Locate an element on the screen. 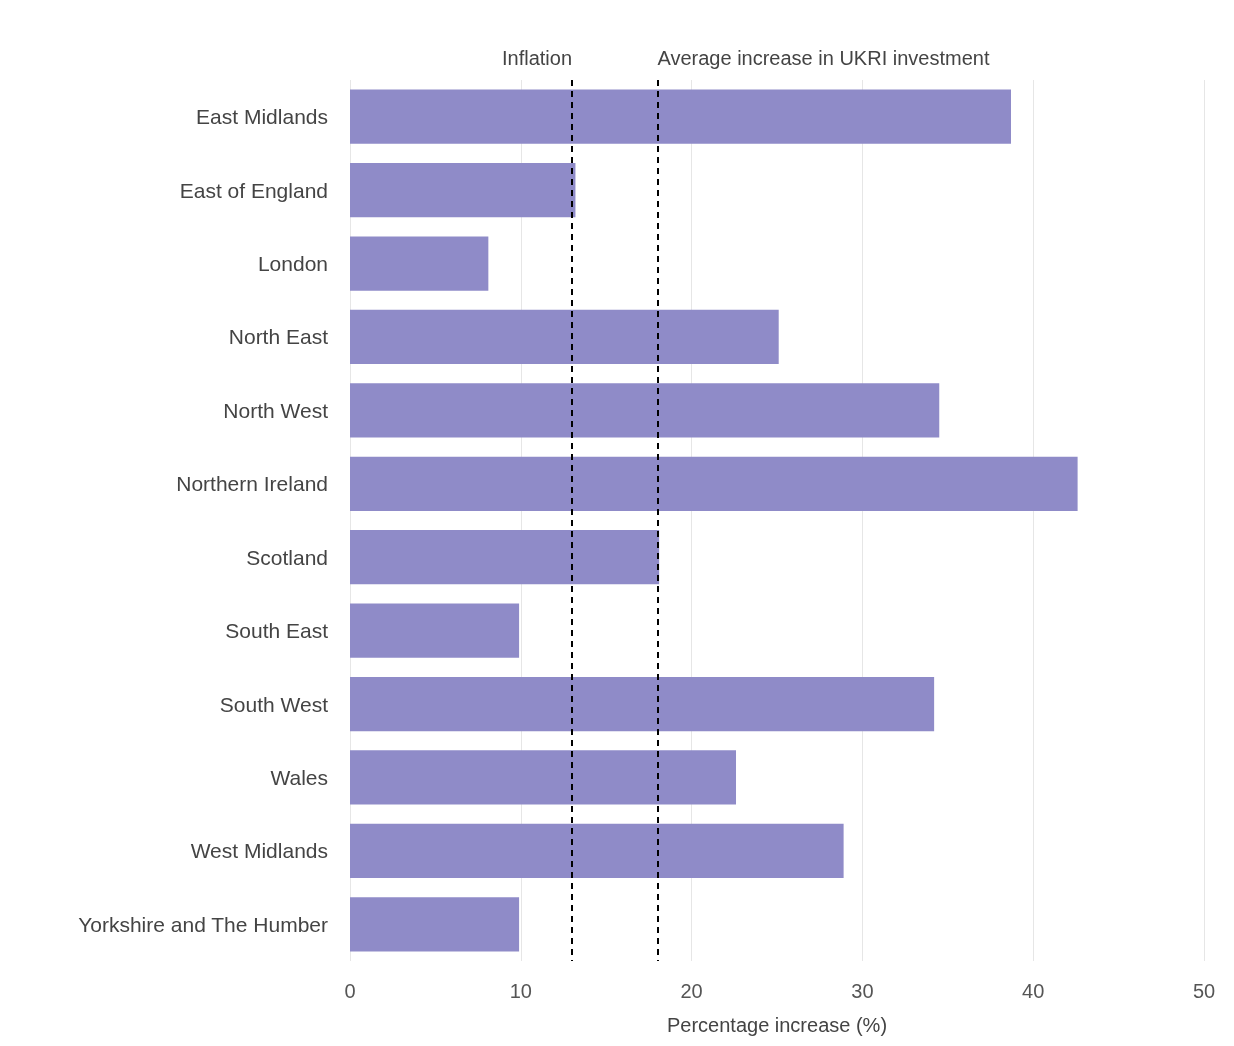  y-tick-label: North East is located at coordinates (278, 337).